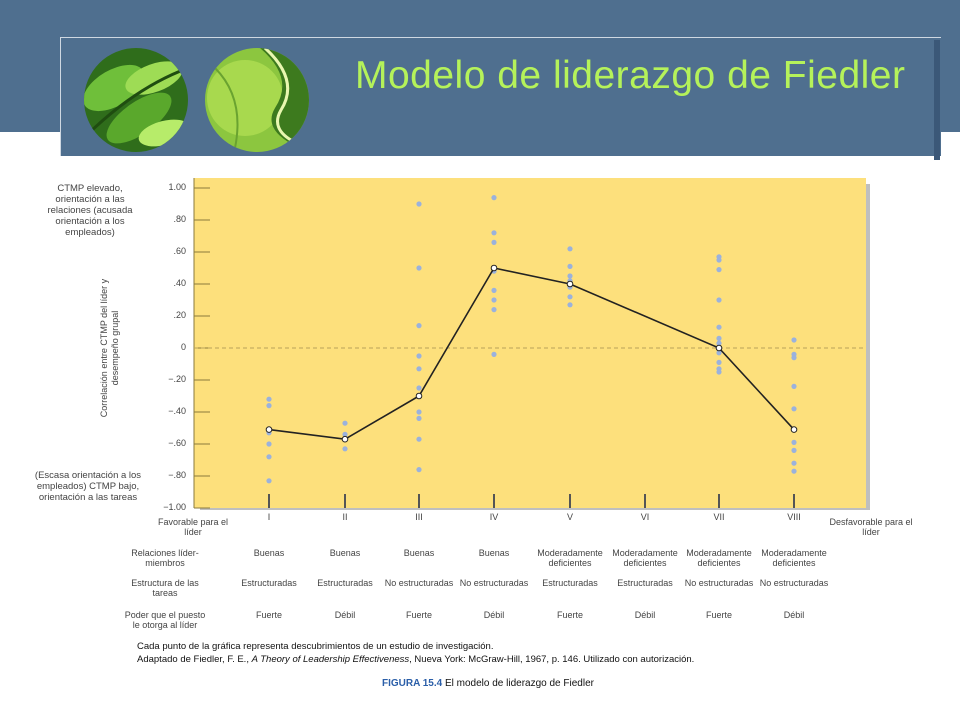 Image resolution: width=960 pixels, height=720 pixels. What do you see at coordinates (177, 187) in the screenshot?
I see `y-tick-label: 1.00` at bounding box center [177, 187].